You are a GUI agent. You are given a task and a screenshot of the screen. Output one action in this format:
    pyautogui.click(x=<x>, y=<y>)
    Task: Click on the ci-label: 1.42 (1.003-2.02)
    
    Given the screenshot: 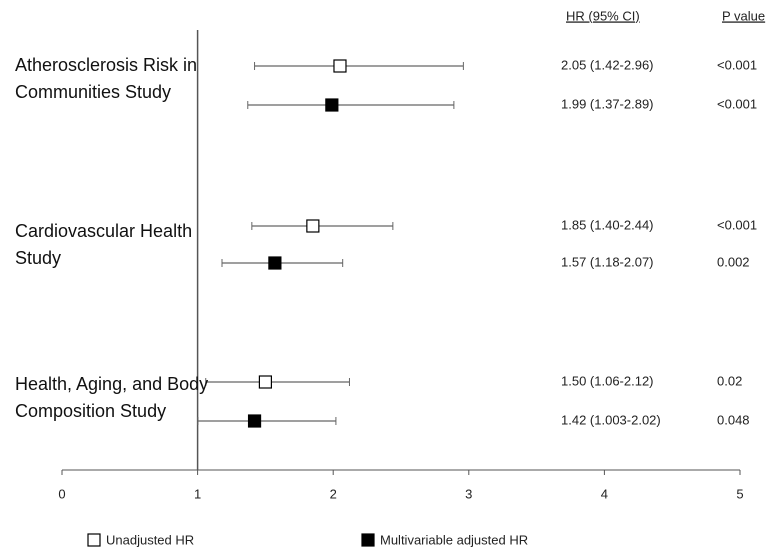 What is the action you would take?
    pyautogui.click(x=611, y=419)
    